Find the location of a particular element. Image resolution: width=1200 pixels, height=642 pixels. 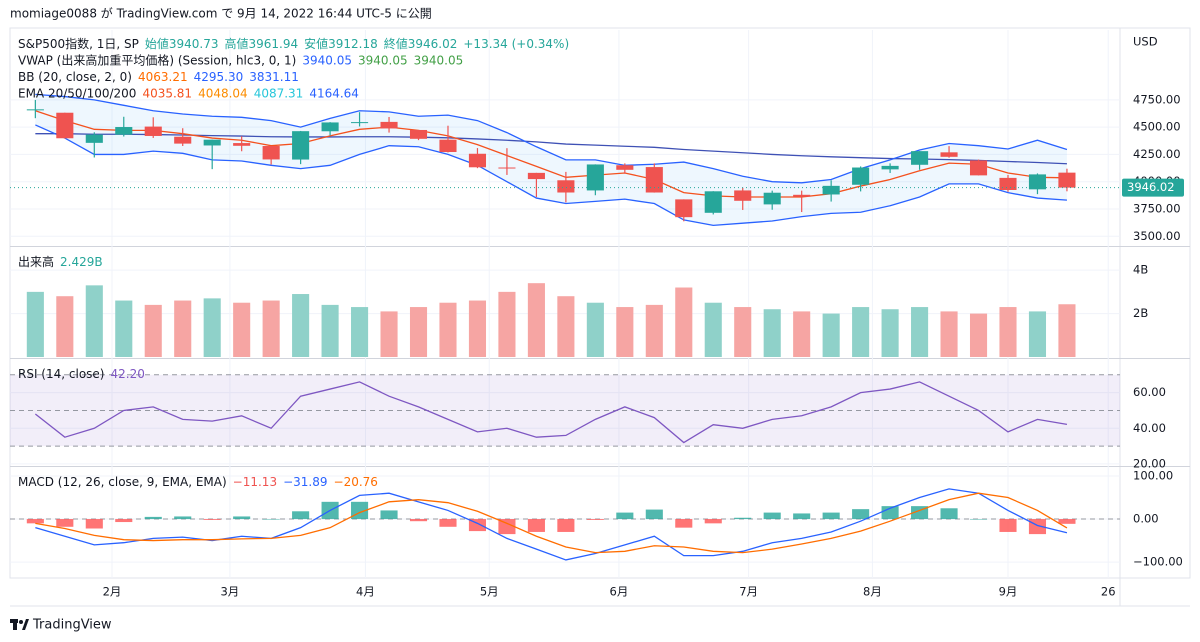

last-price-tag is located at coordinates (1153, 187).